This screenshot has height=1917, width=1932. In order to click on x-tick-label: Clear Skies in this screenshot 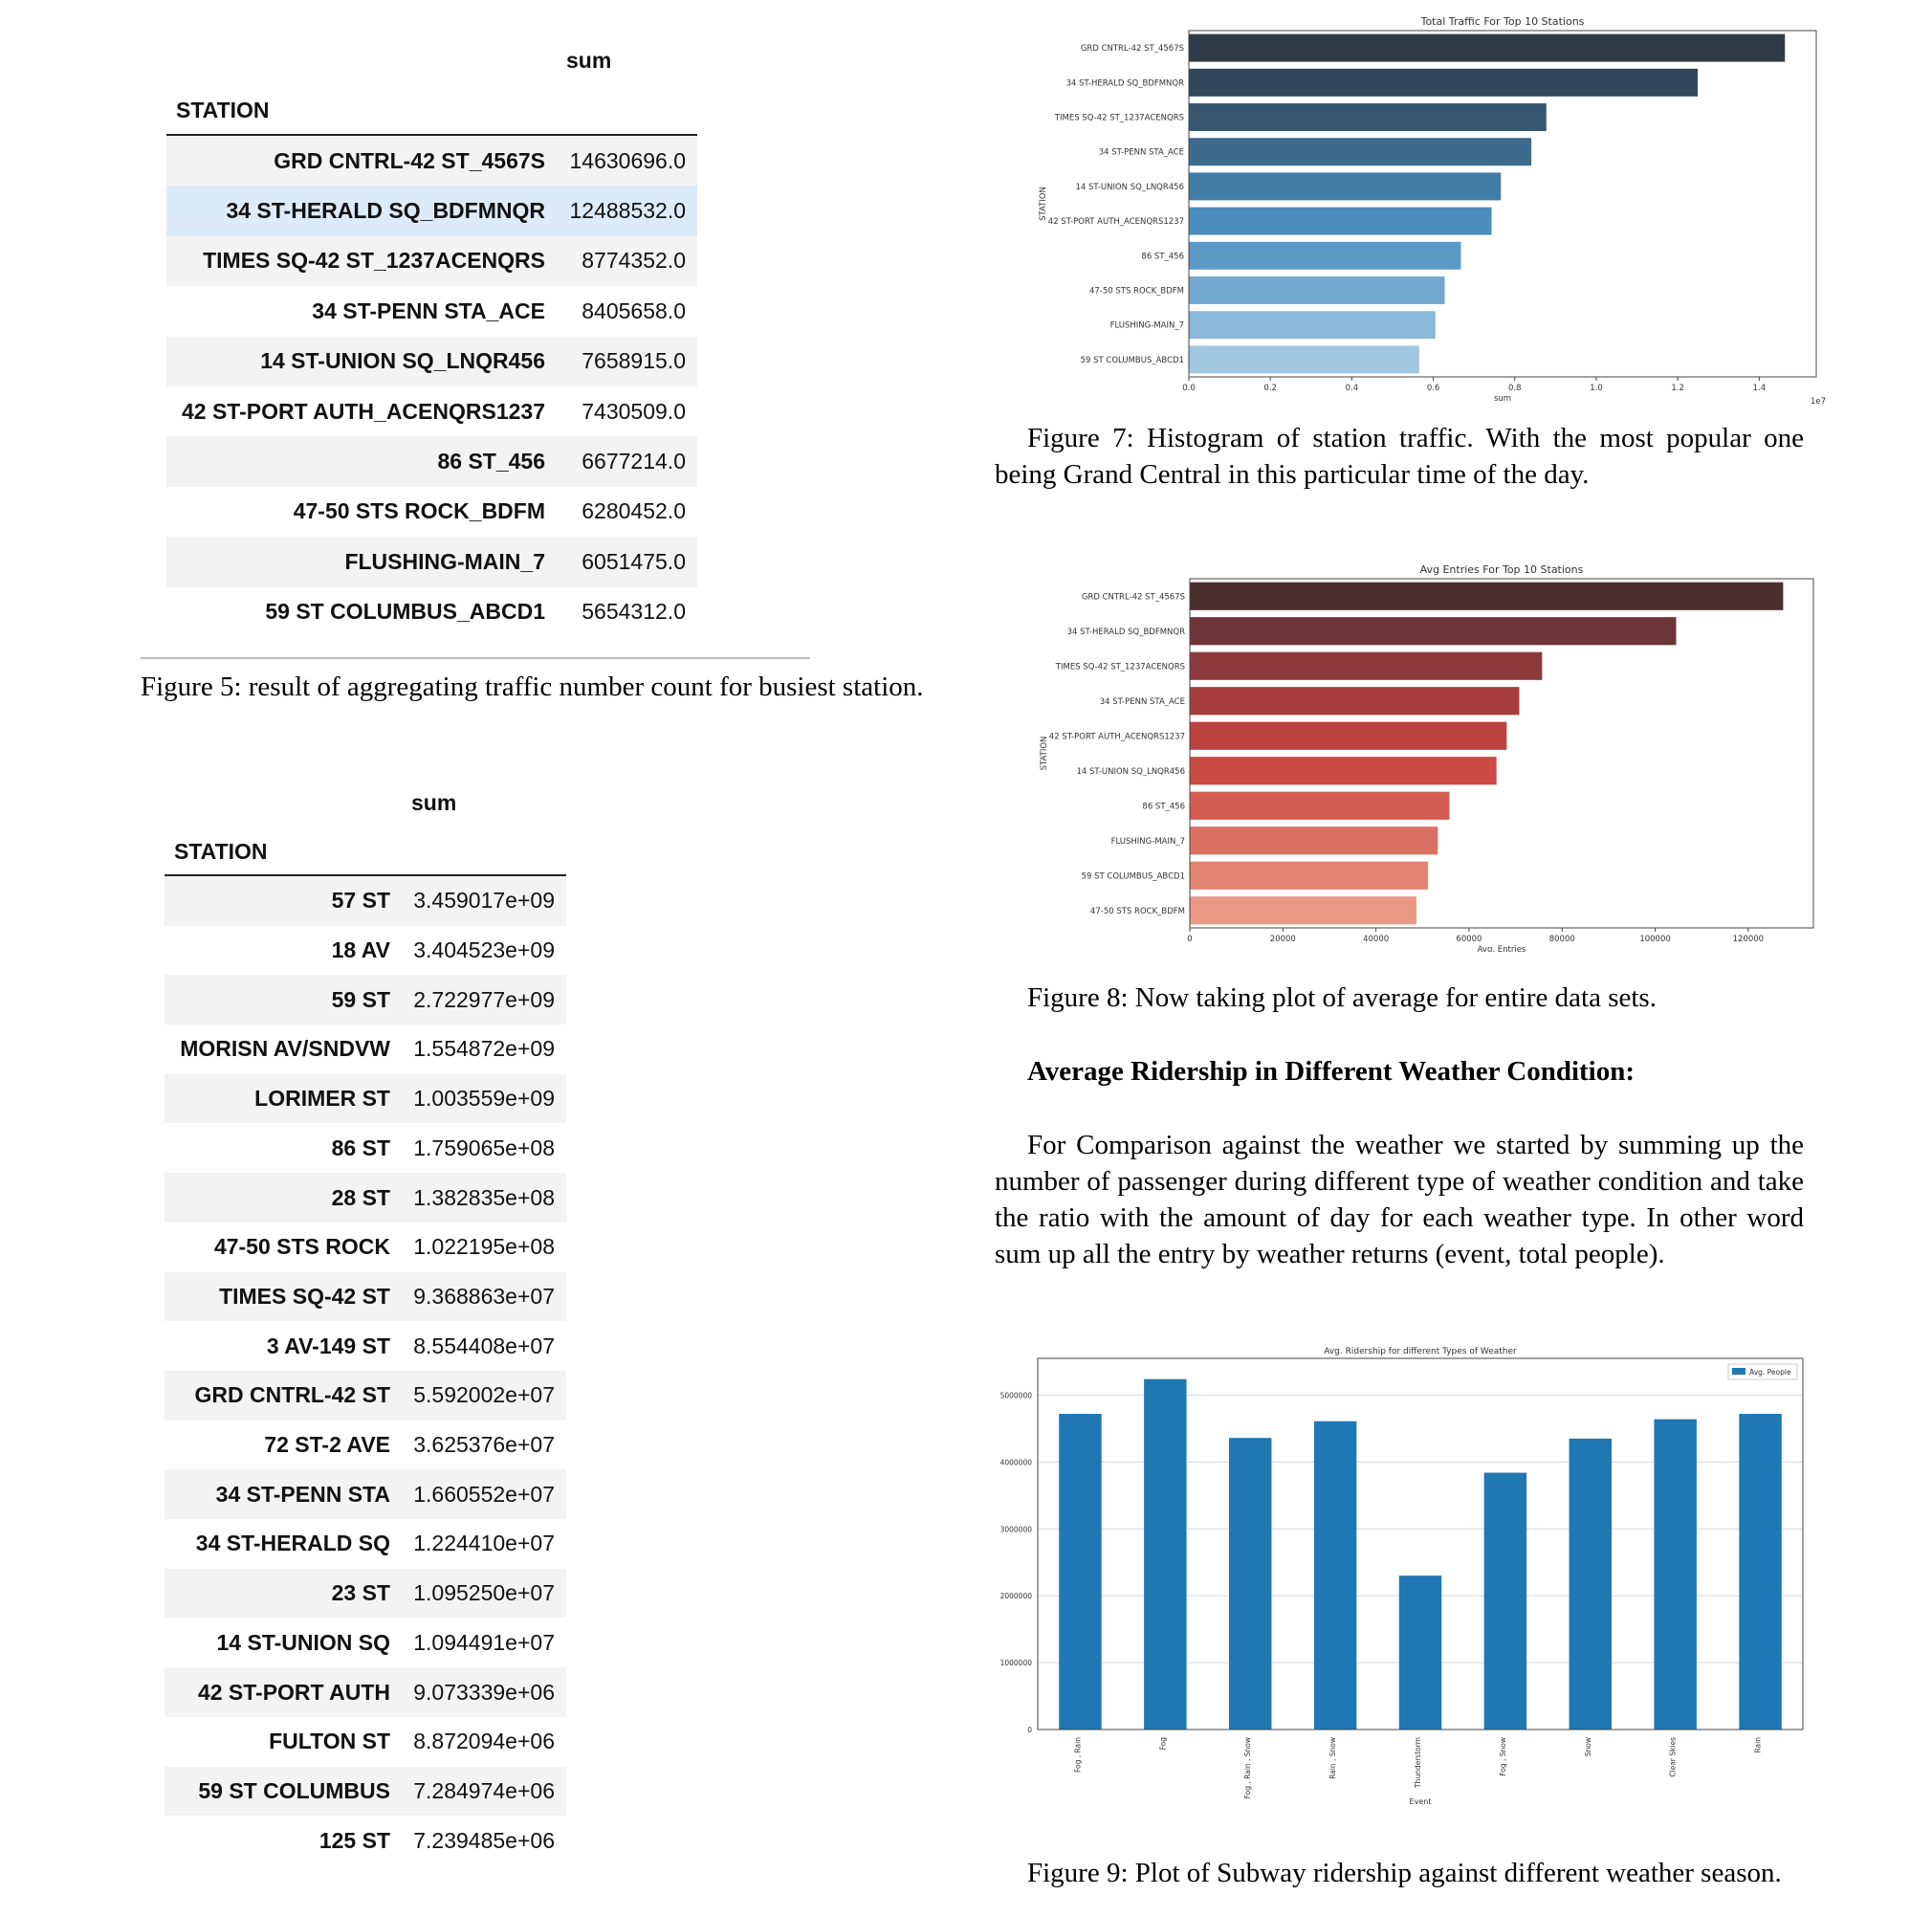, I will do `click(1673, 1757)`.